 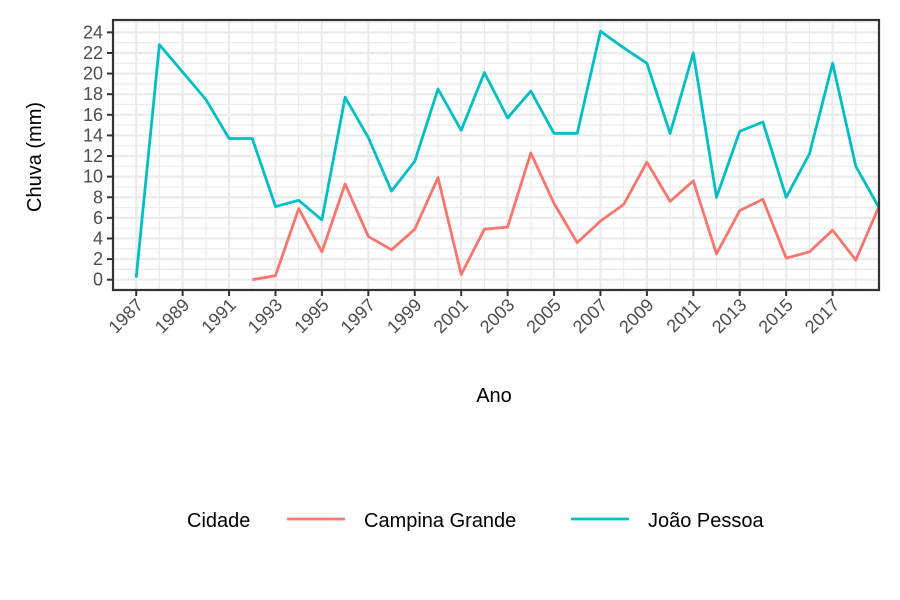 What do you see at coordinates (776, 316) in the screenshot?
I see `x-tick-label: 2015` at bounding box center [776, 316].